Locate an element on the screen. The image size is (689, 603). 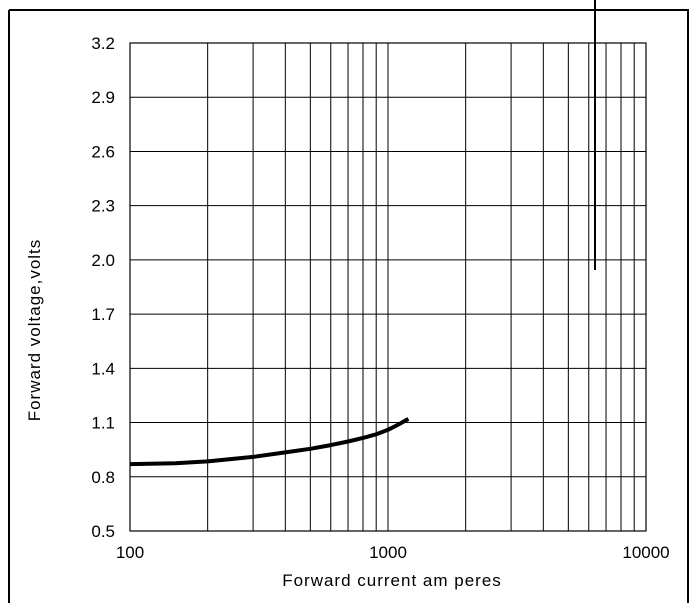
x-axis-label: Forward current am peres is located at coordinates (392, 580).